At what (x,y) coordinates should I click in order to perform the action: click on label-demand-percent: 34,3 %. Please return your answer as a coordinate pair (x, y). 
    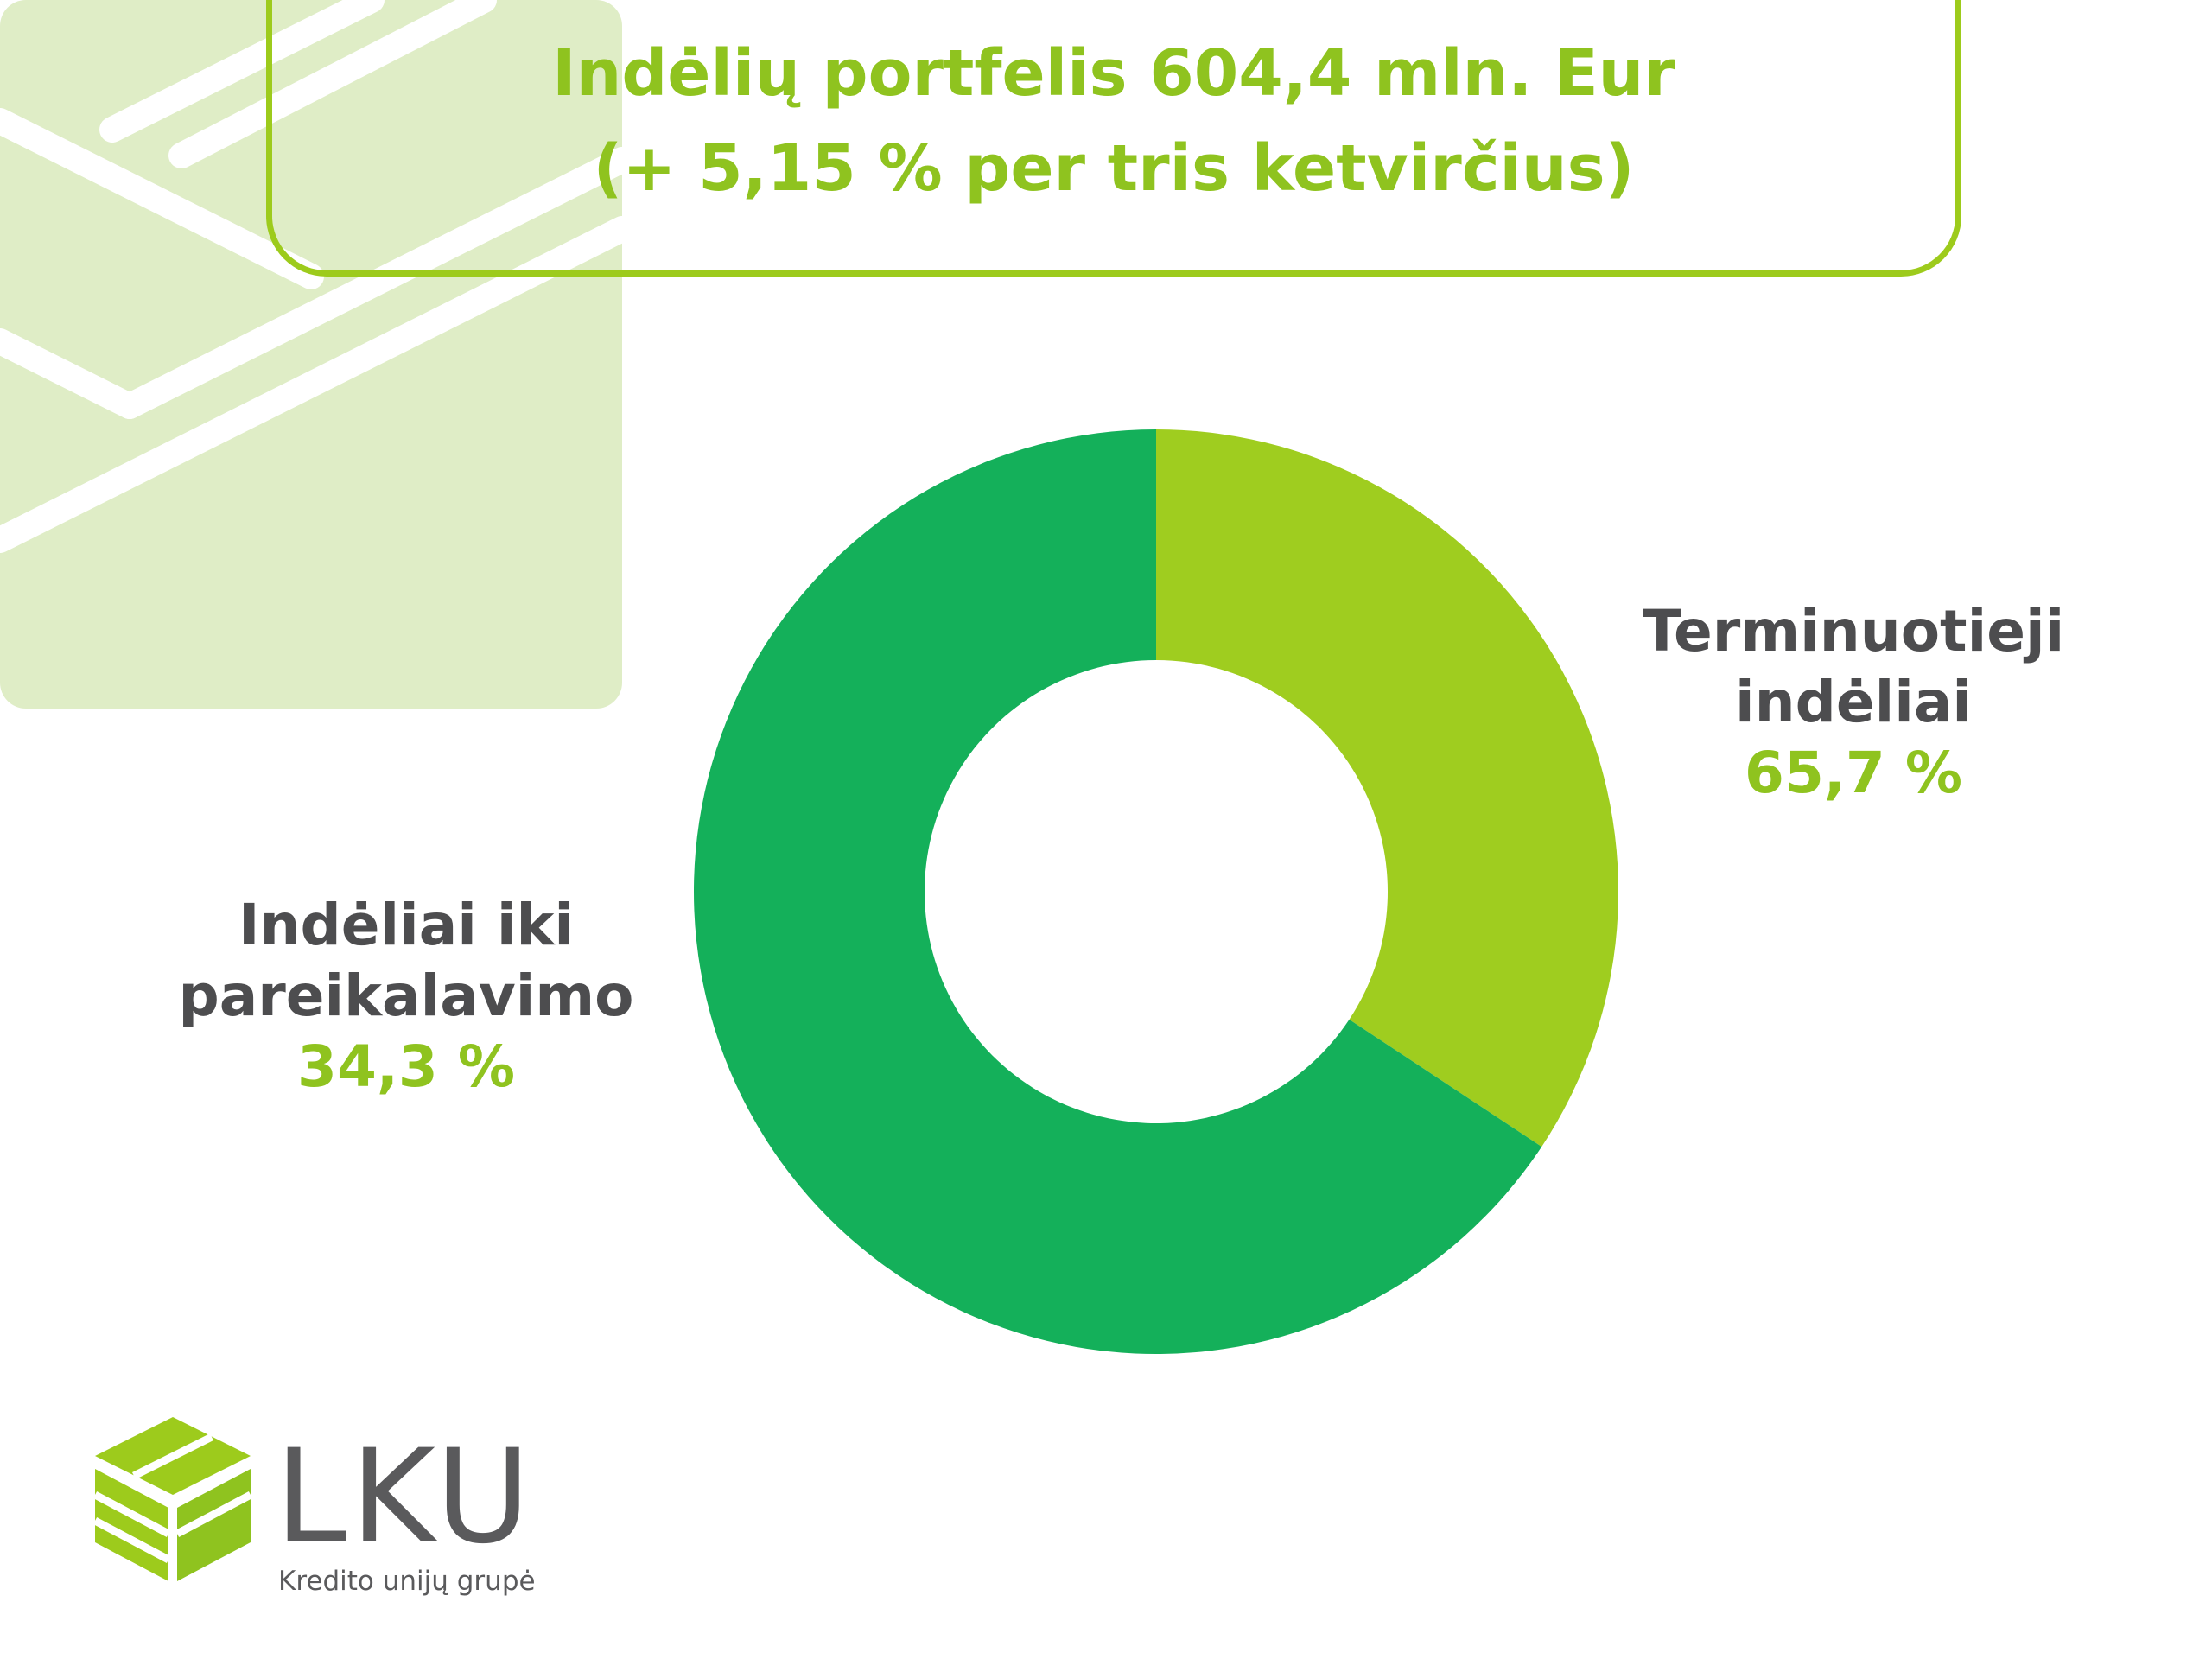
    Looking at the image, I should click on (406, 1066).